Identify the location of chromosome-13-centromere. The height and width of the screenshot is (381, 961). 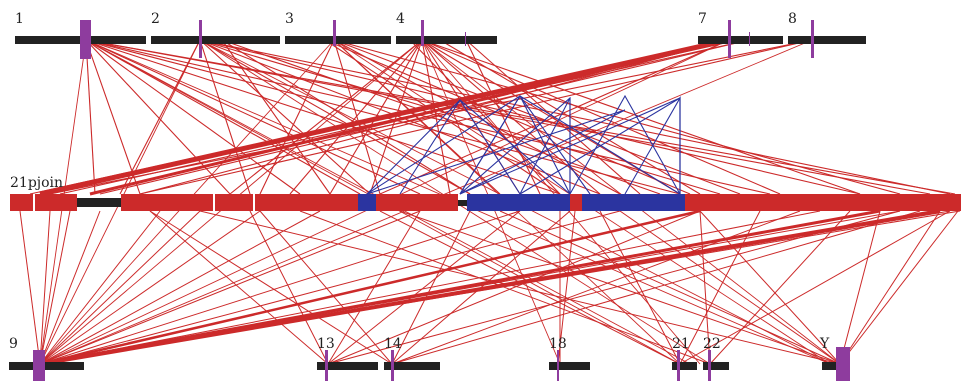
(326, 365).